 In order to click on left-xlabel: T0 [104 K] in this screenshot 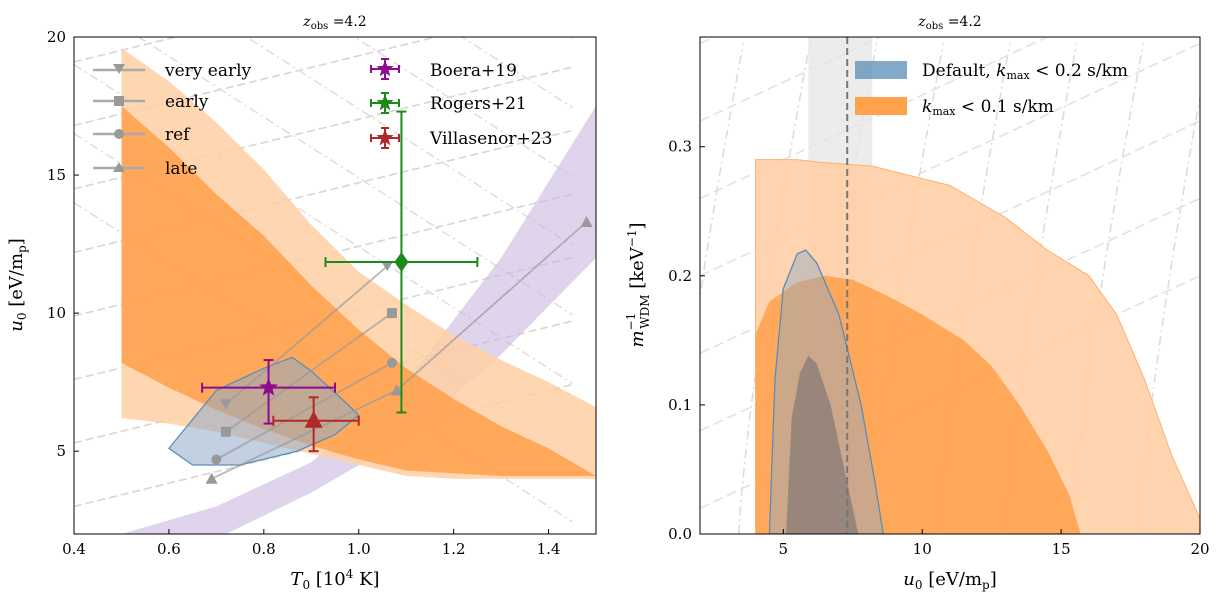, I will do `click(334, 579)`.